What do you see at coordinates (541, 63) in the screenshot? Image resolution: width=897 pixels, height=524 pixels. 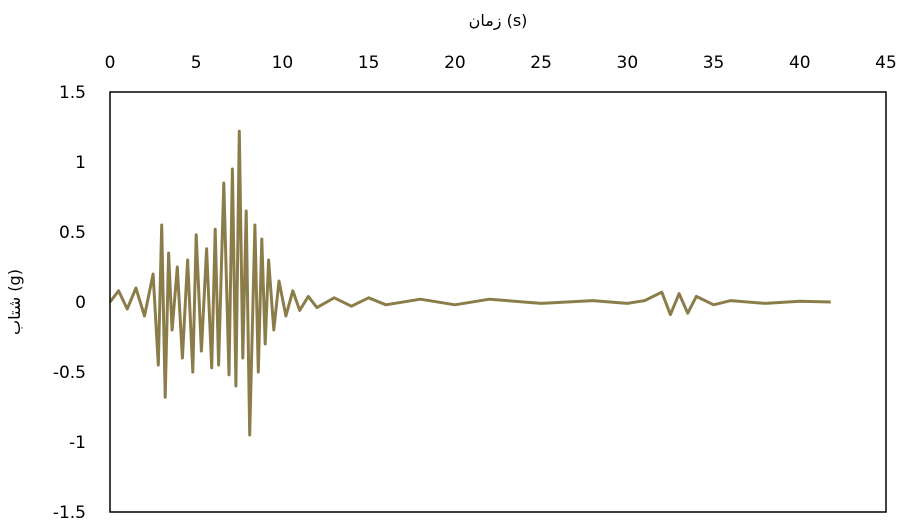 I see `x-tick-label: 25` at bounding box center [541, 63].